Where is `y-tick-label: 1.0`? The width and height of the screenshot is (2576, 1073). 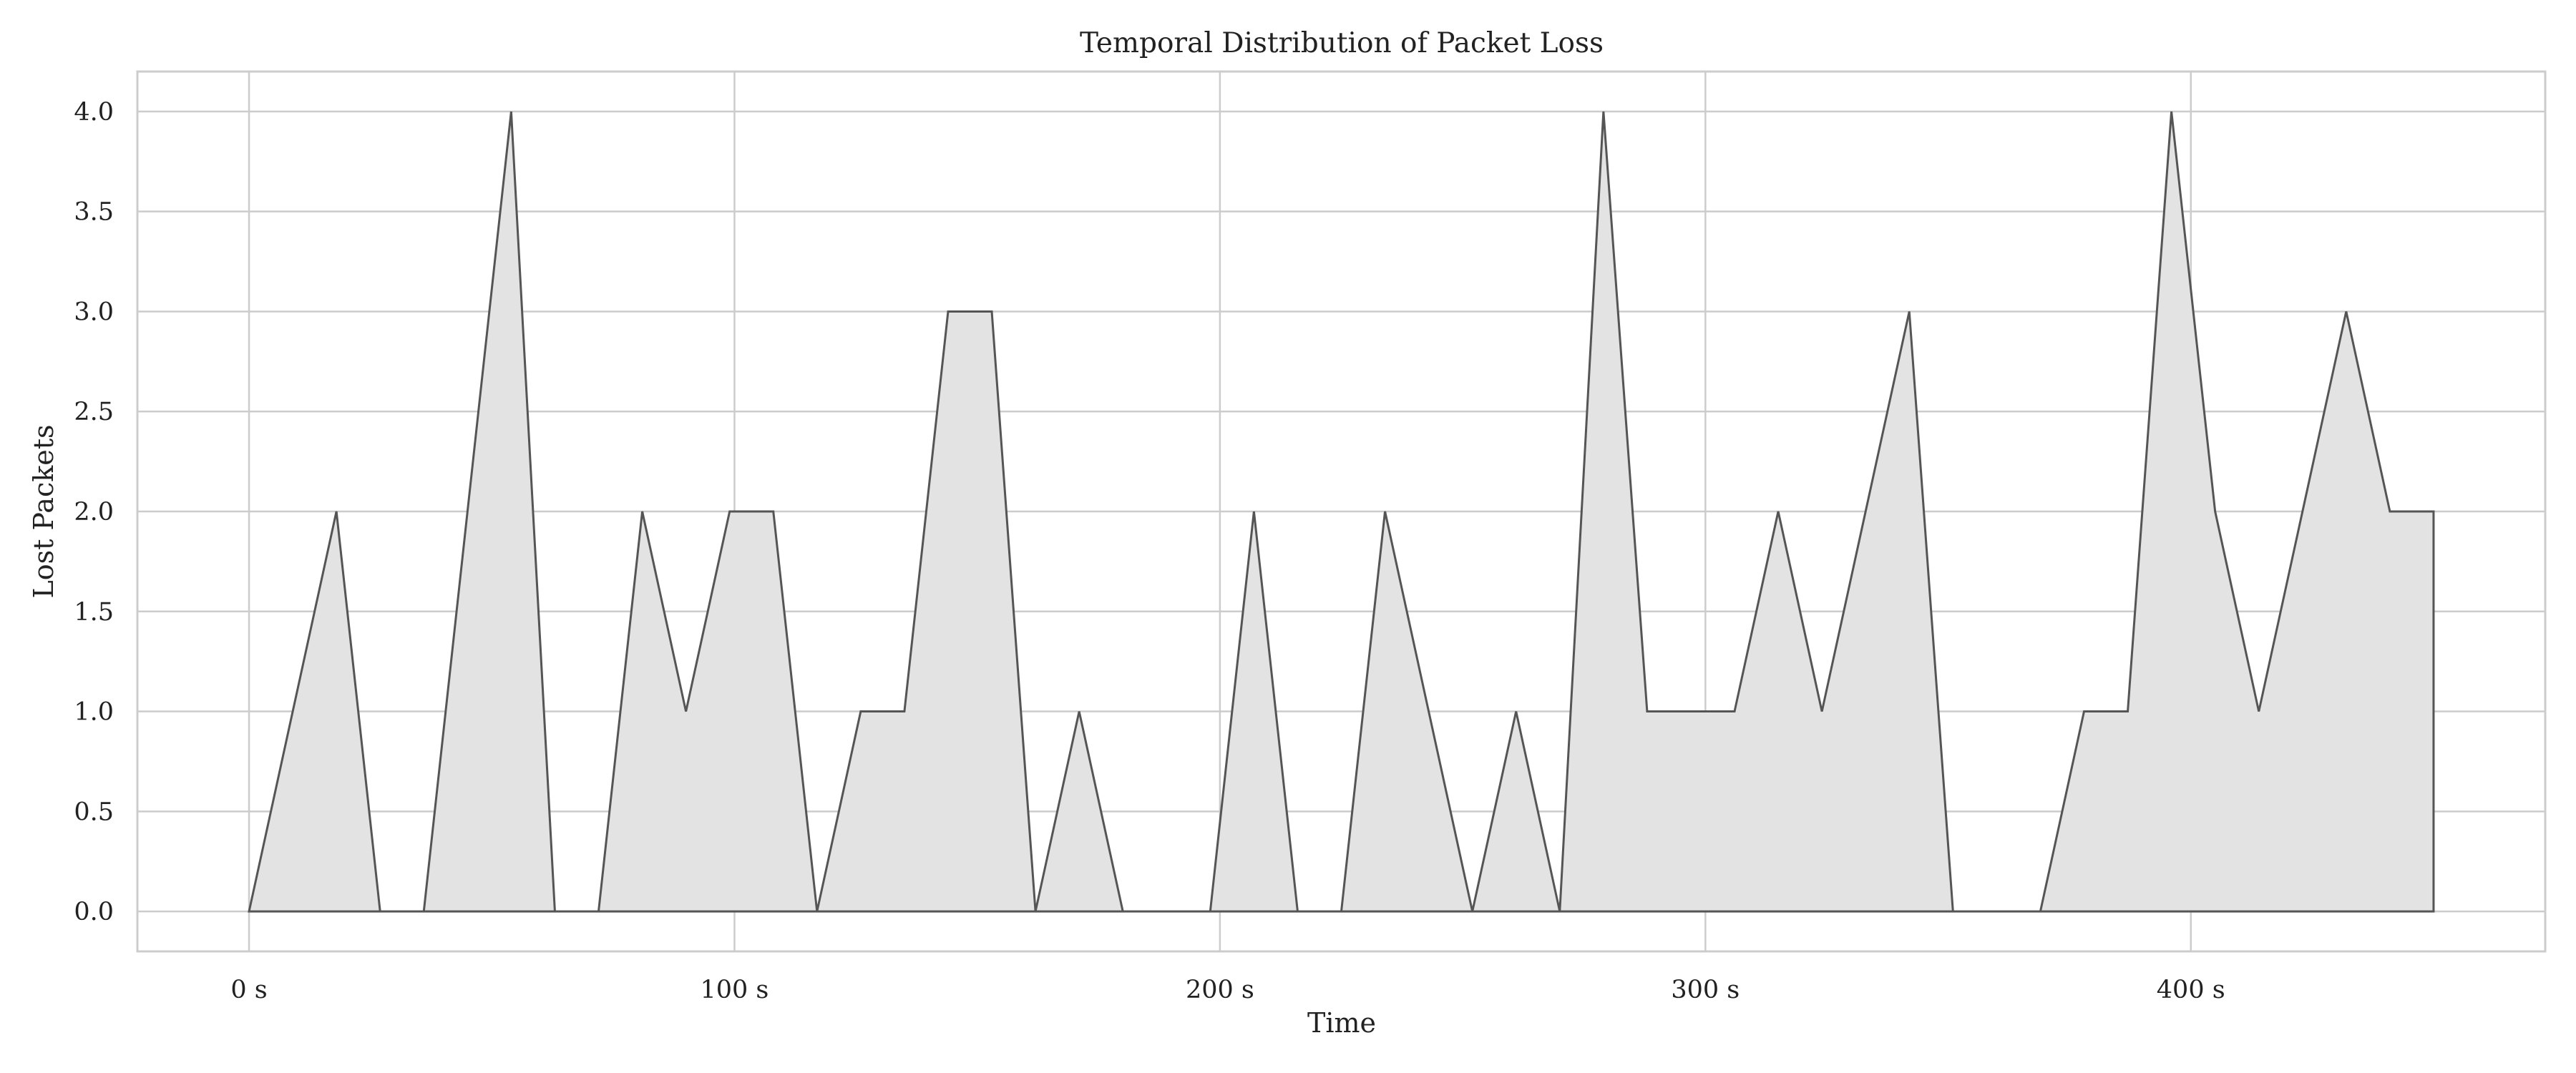 y-tick-label: 1.0 is located at coordinates (94, 712).